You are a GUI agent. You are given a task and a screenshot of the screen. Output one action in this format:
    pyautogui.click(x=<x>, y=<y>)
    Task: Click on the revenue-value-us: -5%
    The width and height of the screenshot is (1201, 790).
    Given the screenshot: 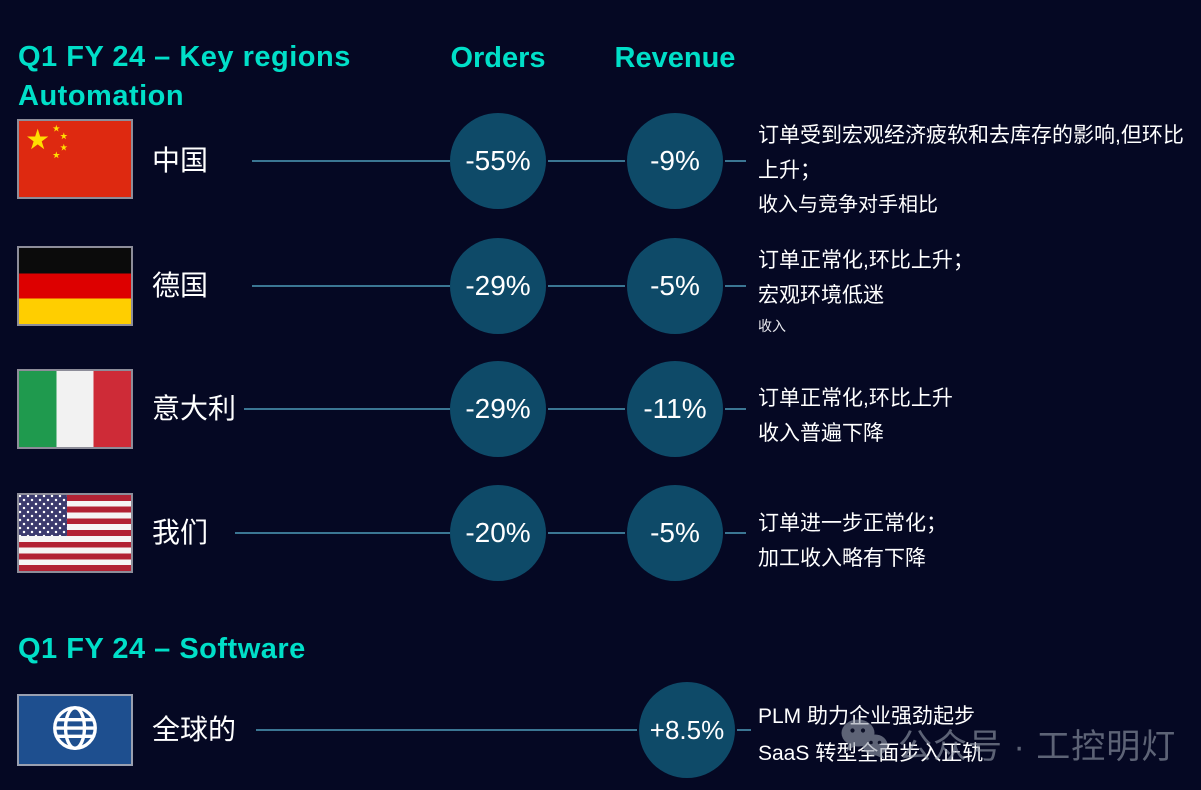 What is the action you would take?
    pyautogui.click(x=675, y=532)
    